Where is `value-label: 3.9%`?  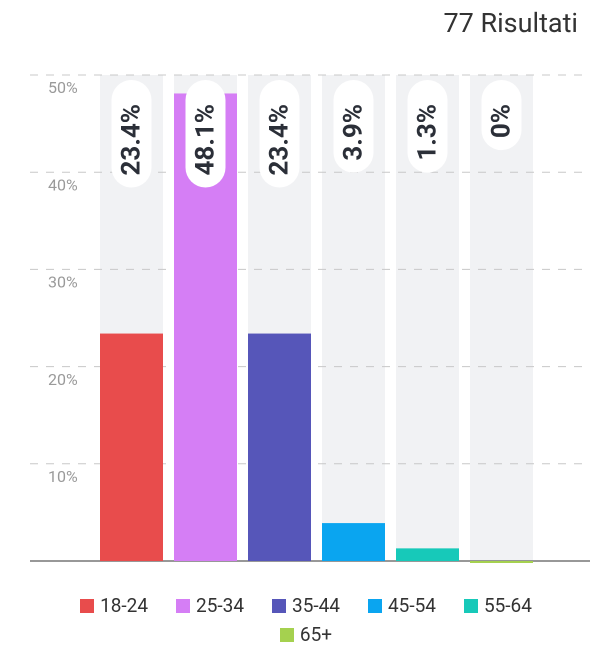
value-label: 3.9% is located at coordinates (353, 132).